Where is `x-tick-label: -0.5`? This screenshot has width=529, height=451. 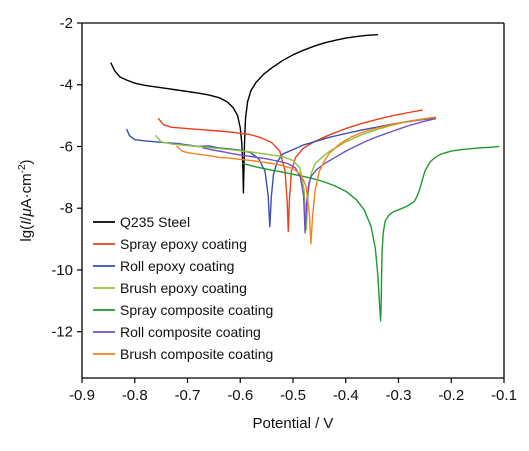
x-tick-label: -0.5 is located at coordinates (293, 395).